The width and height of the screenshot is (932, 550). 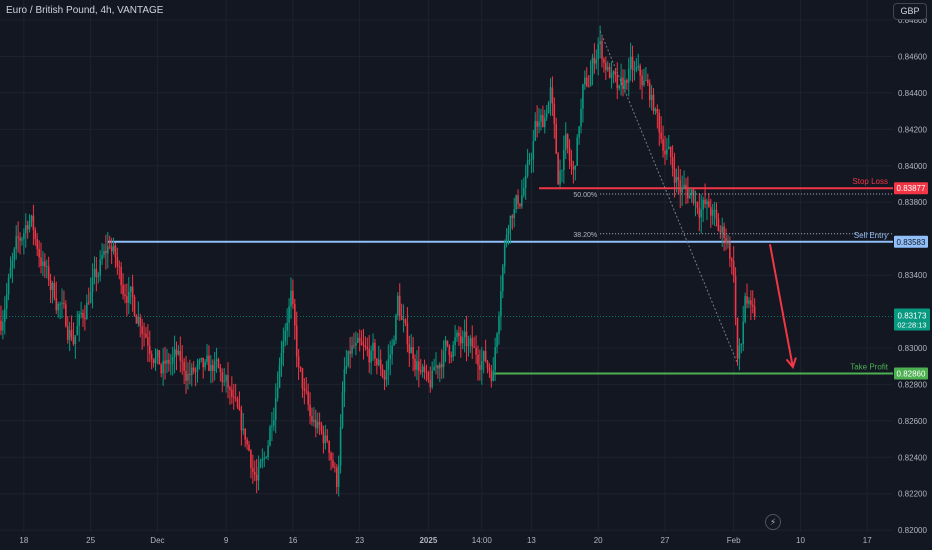 I want to click on x-tick-label: 10, so click(x=800, y=540).